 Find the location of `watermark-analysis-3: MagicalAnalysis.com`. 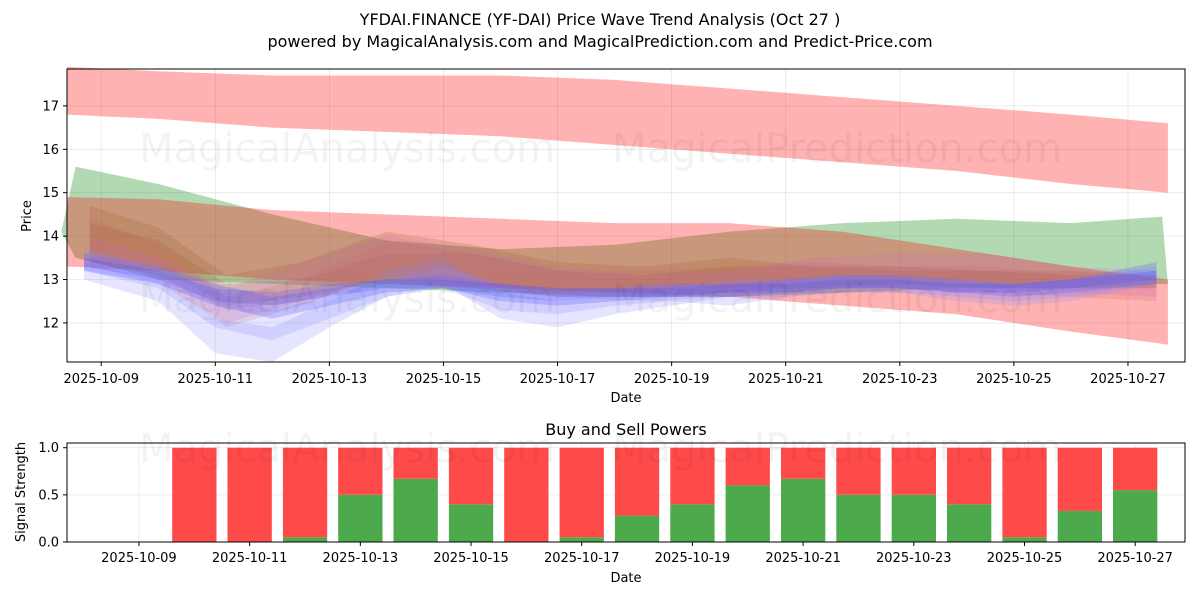

watermark-analysis-3: MagicalAnalysis.com is located at coordinates (347, 449).